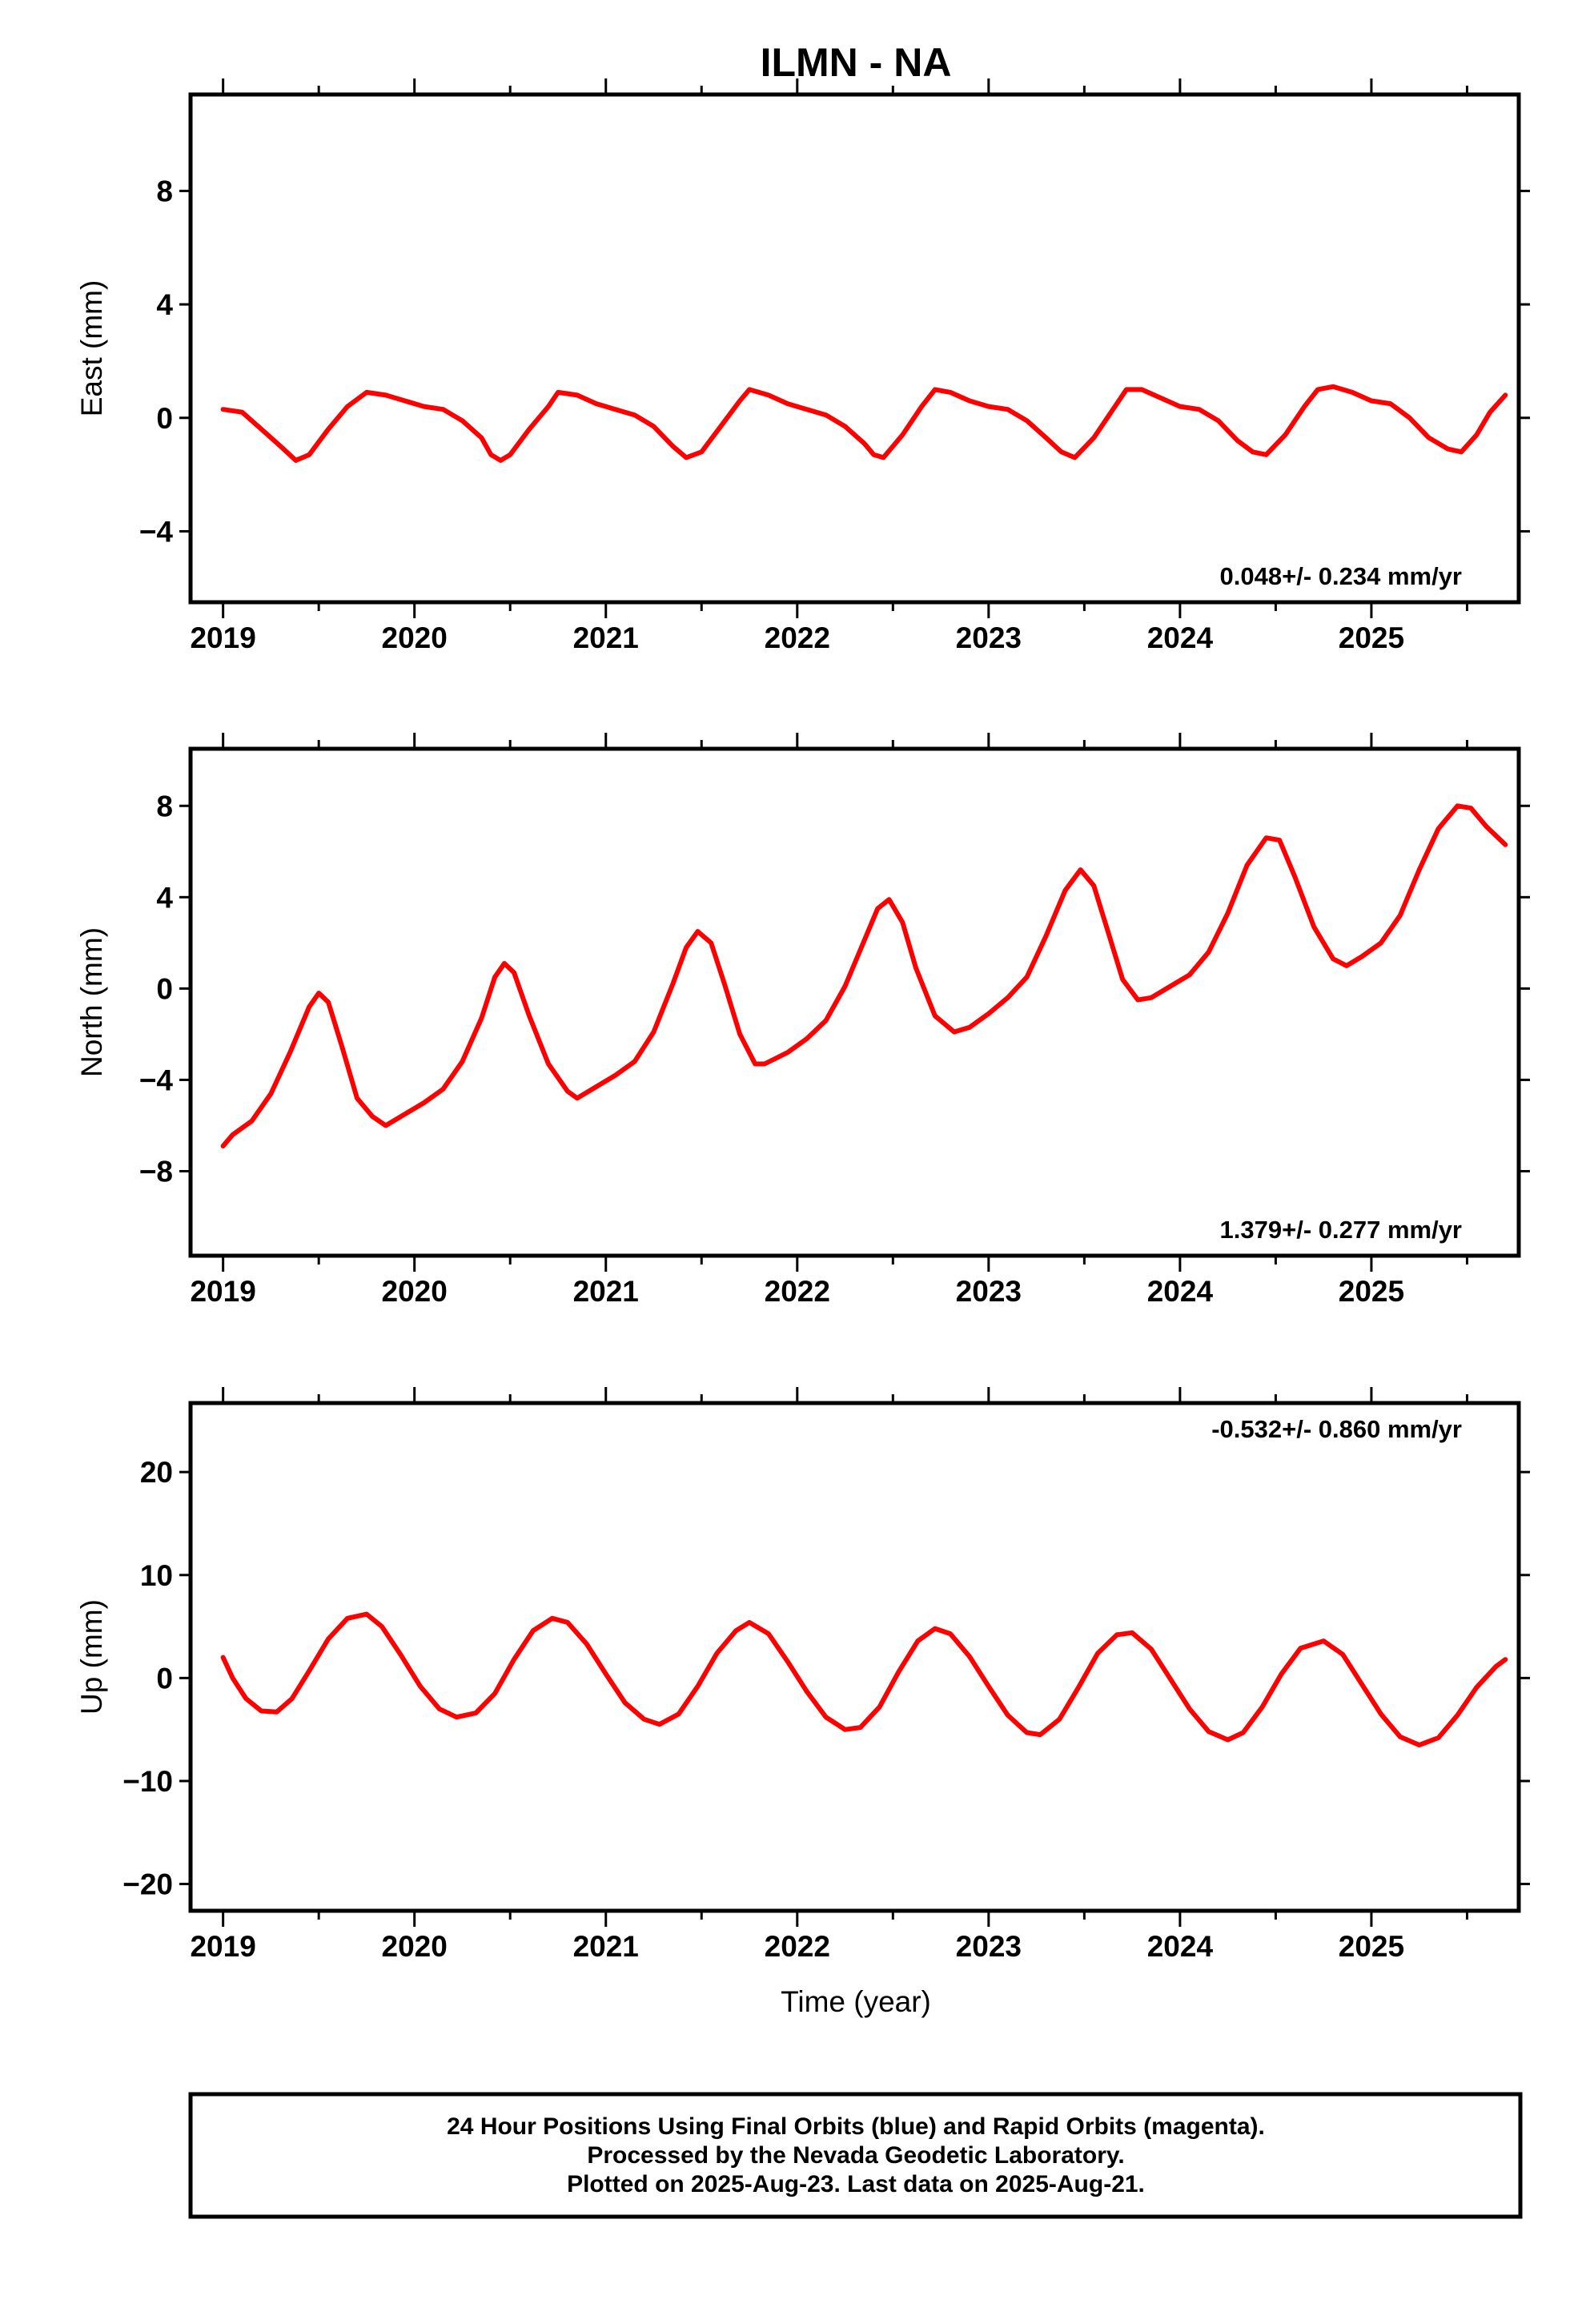  Describe the element at coordinates (864, 423) in the screenshot. I see `east-fit-line` at that location.